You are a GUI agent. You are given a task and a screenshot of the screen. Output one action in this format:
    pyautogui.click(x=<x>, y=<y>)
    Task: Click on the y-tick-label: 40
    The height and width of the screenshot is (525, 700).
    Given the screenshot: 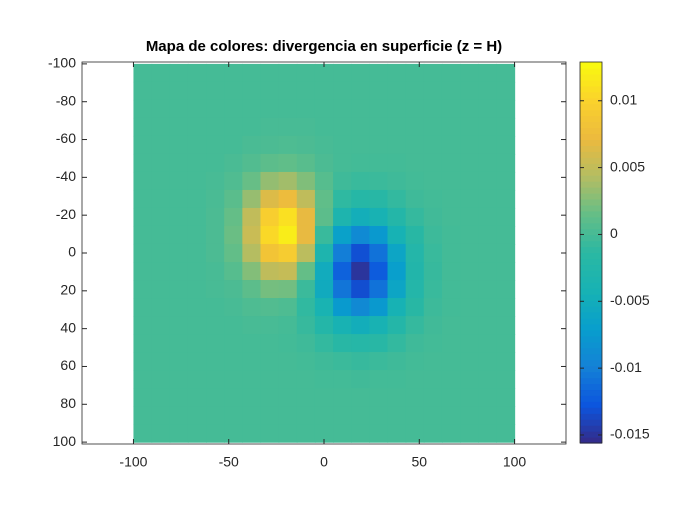 What is the action you would take?
    pyautogui.click(x=68, y=327)
    